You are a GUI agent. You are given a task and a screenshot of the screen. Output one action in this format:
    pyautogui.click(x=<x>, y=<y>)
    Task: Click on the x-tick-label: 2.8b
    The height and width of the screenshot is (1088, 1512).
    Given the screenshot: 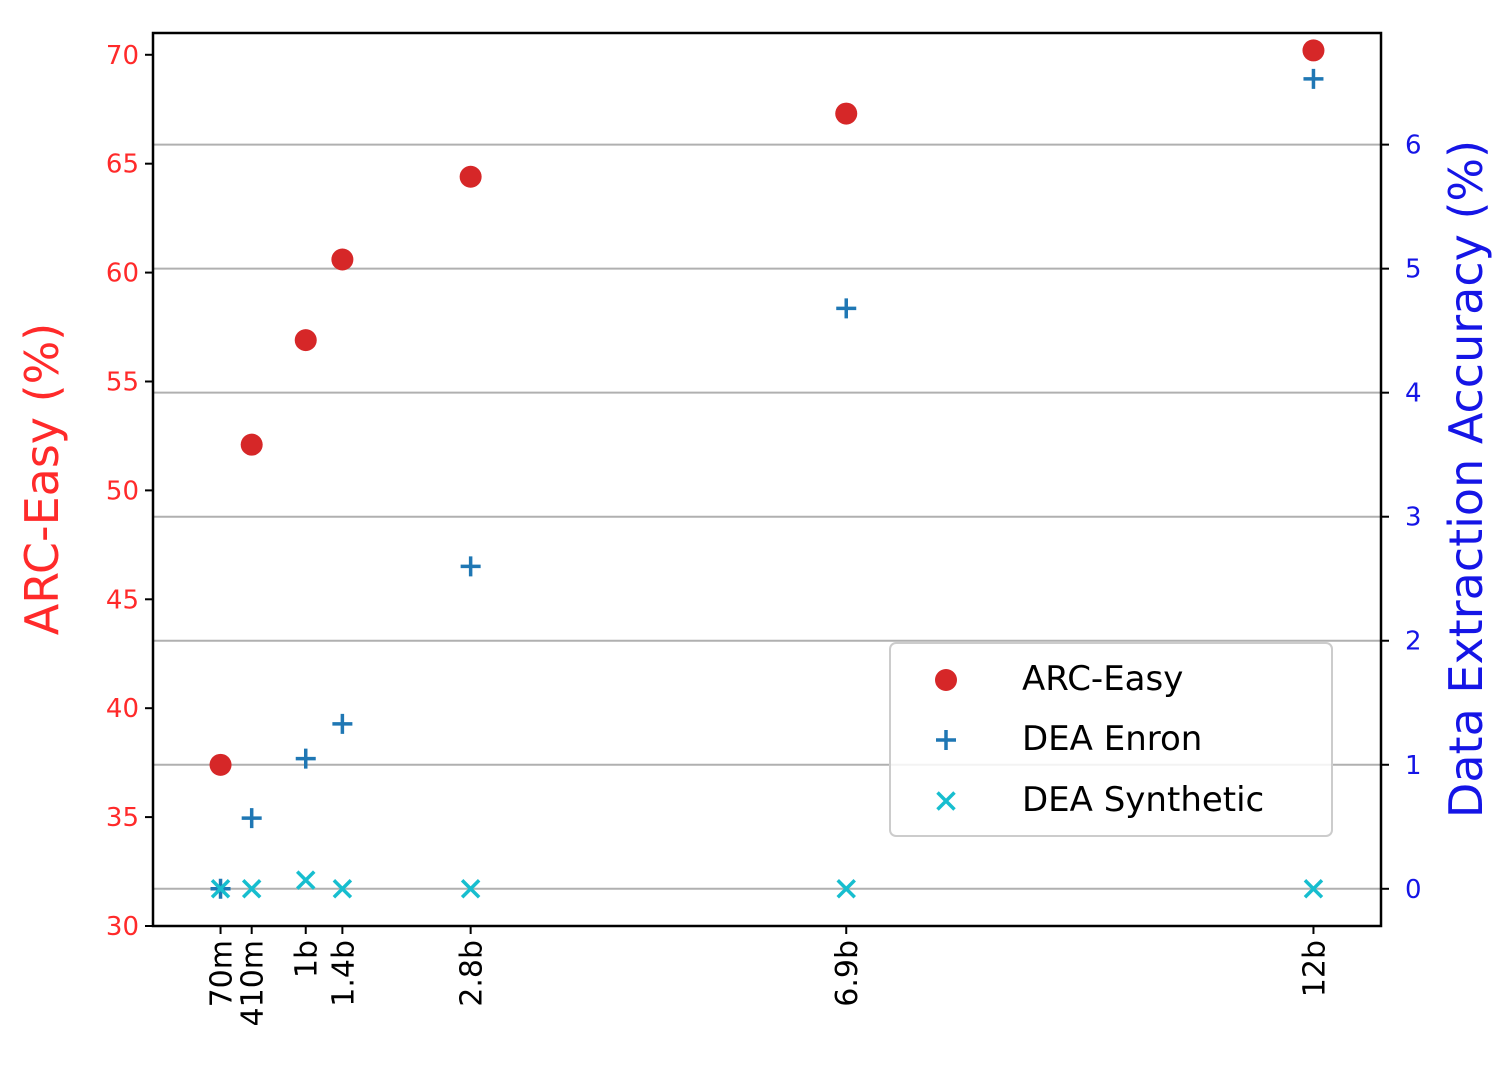 What is the action you would take?
    pyautogui.click(x=472, y=973)
    